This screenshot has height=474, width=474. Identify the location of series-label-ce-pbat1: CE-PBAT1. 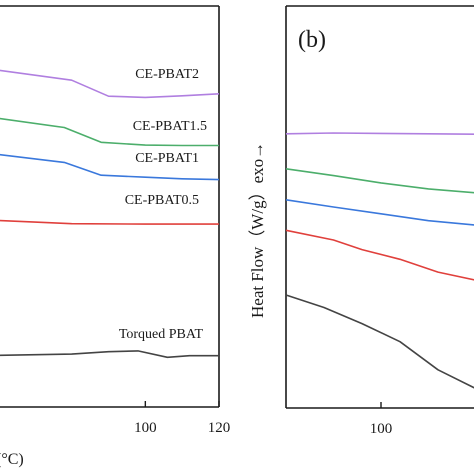
(167, 158).